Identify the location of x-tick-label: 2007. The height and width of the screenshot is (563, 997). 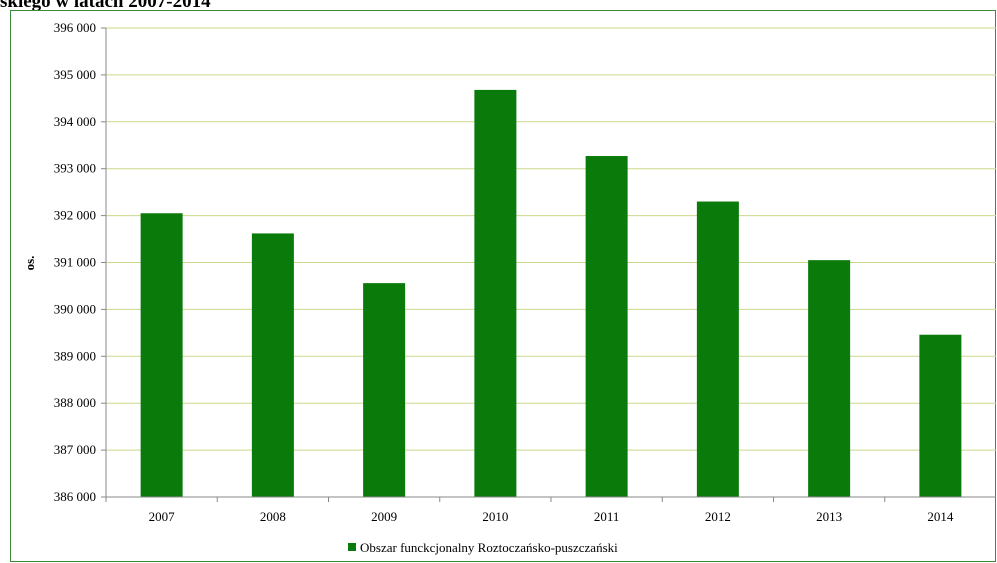
(162, 516).